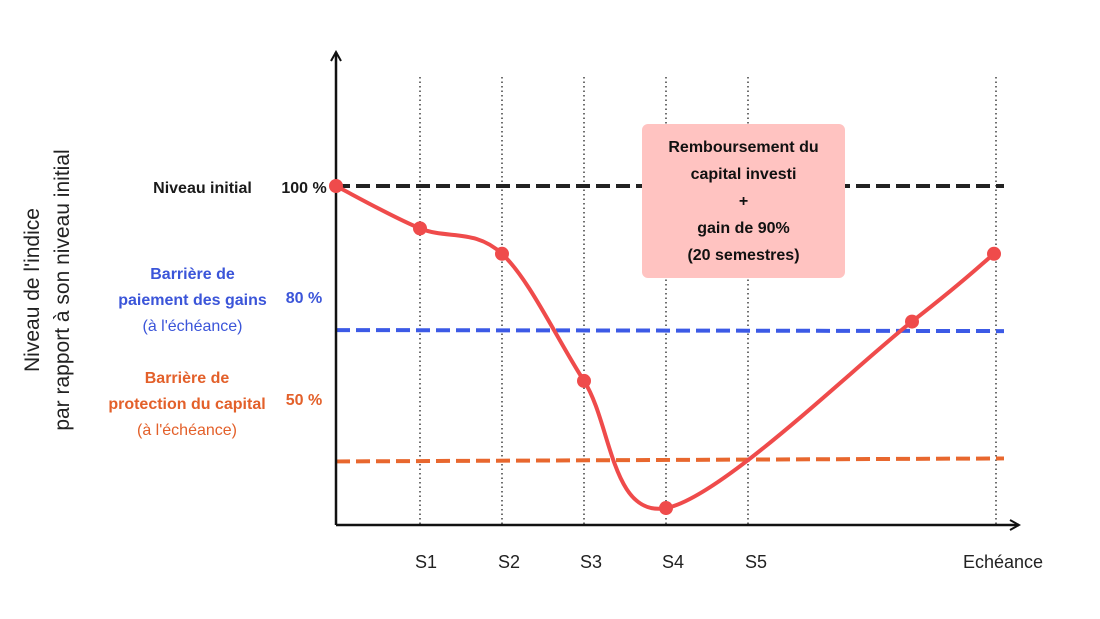 This screenshot has width=1100, height=619. I want to click on callout-line-4: gain de 90%, so click(743, 228).